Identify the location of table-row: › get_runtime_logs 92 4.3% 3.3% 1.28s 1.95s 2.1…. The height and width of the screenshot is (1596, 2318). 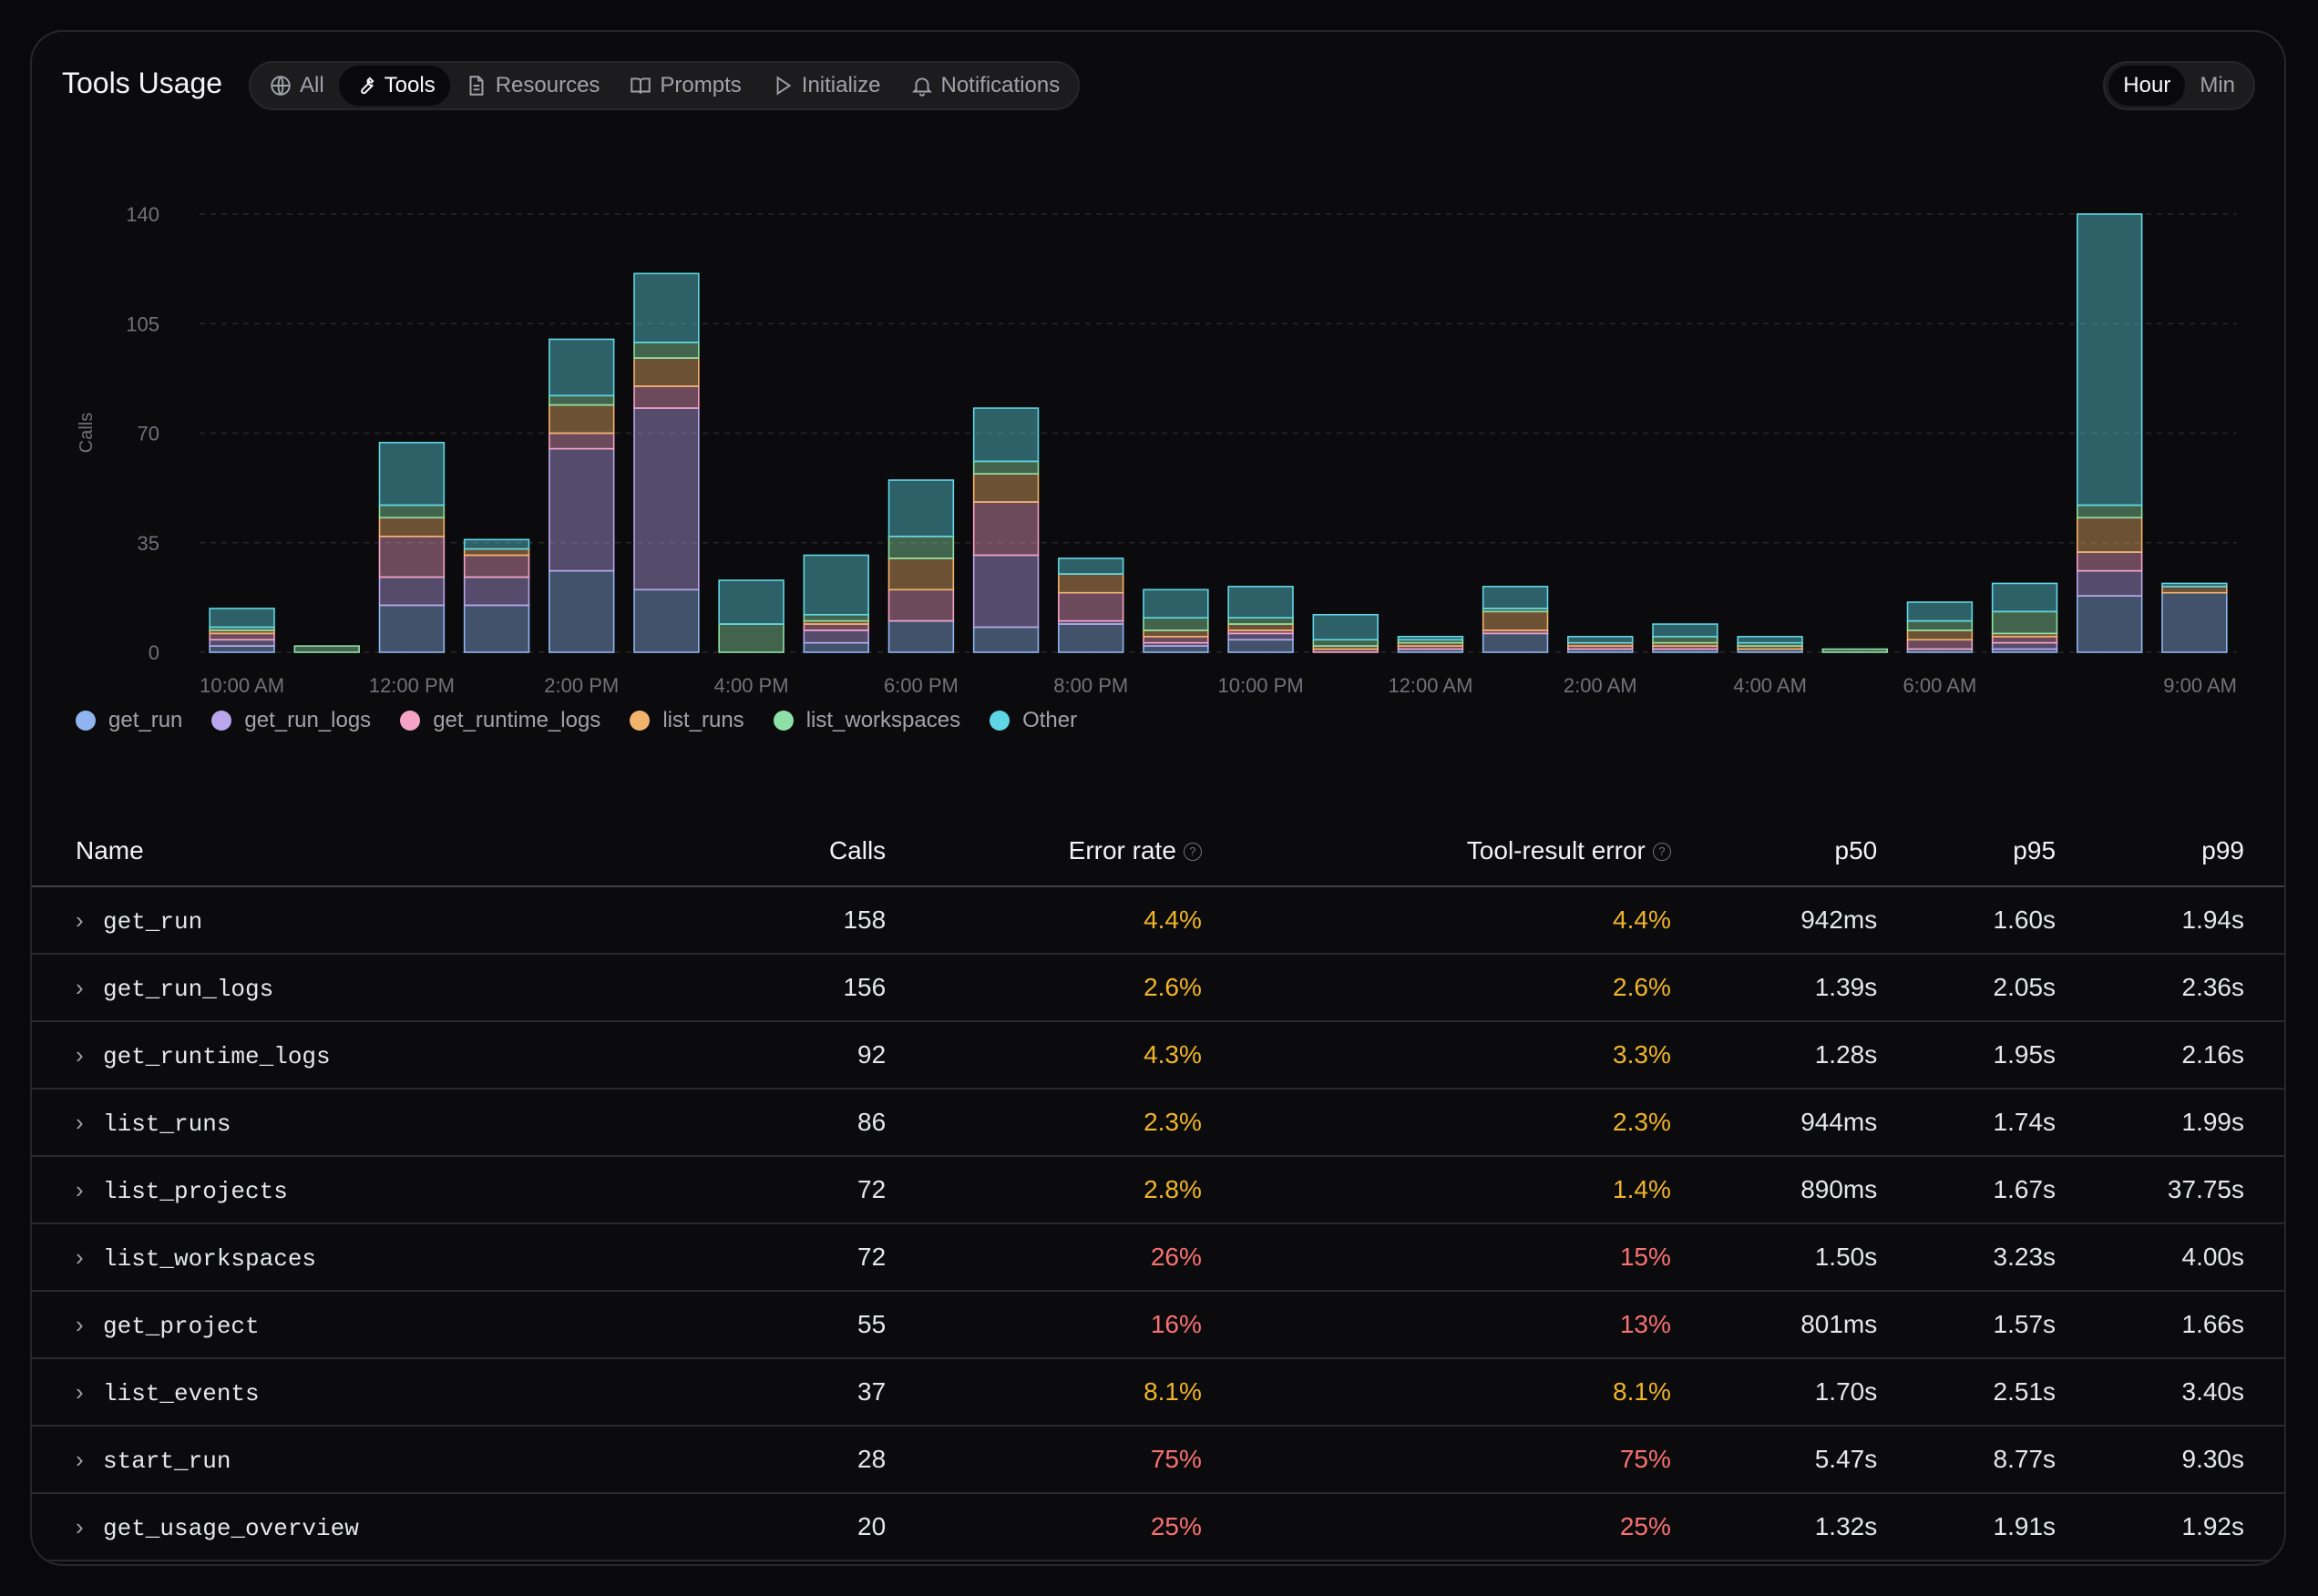
(1158, 1055).